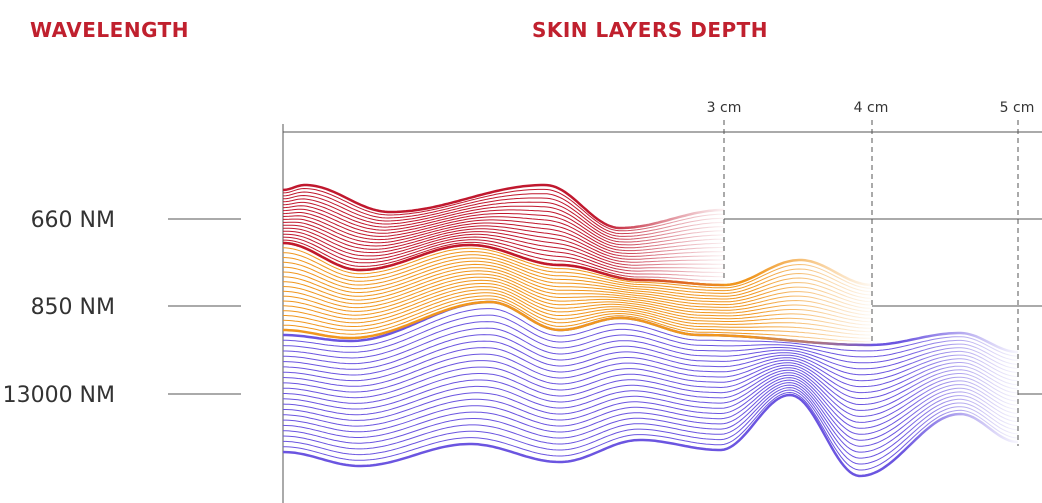  I want to click on depth-label: 4 cm, so click(871, 108).